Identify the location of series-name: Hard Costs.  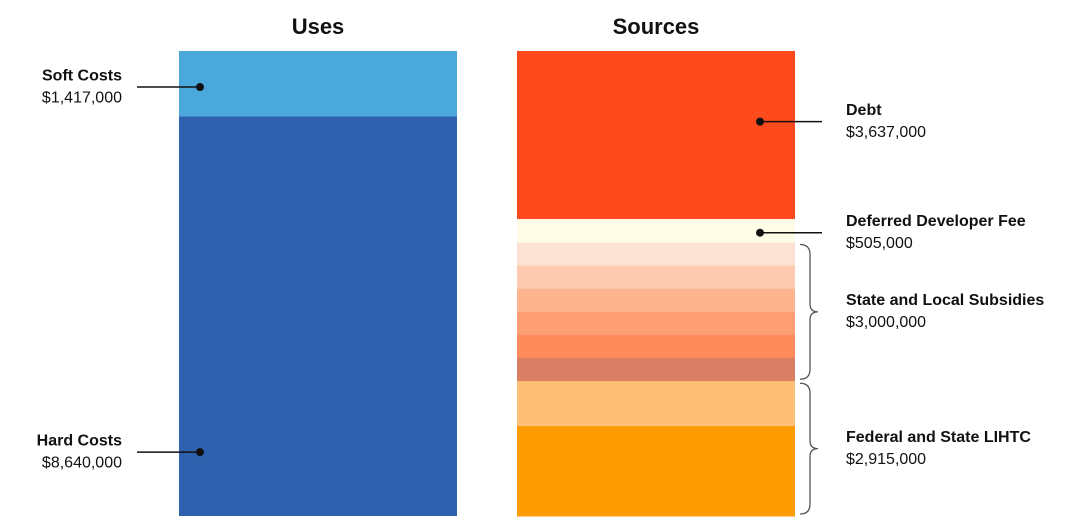
(79, 440).